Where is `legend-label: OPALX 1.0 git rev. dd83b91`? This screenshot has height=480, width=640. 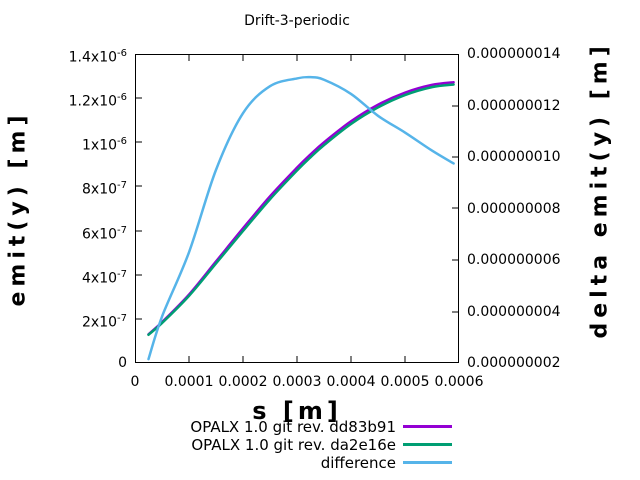 legend-label: OPALX 1.0 git rev. dd83b91 is located at coordinates (293, 426).